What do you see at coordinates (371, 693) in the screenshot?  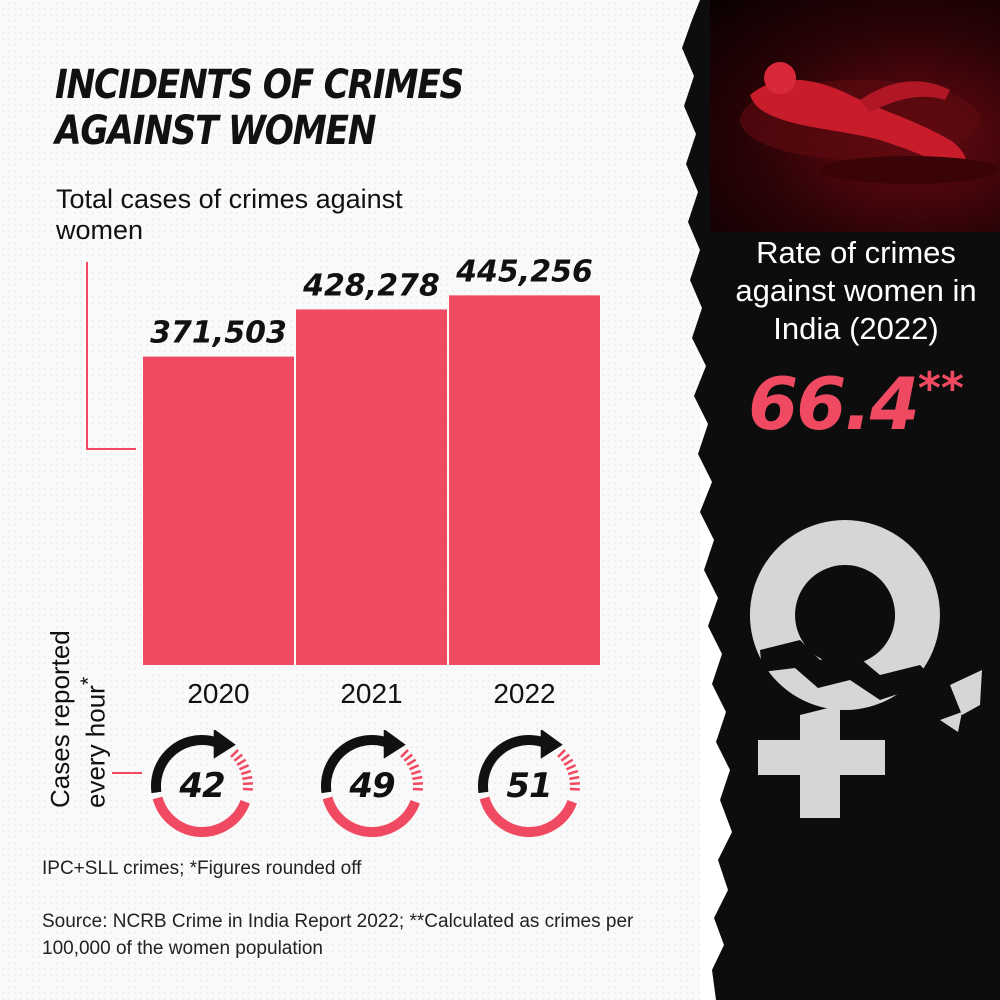 I see `tick-label-2021: 2021` at bounding box center [371, 693].